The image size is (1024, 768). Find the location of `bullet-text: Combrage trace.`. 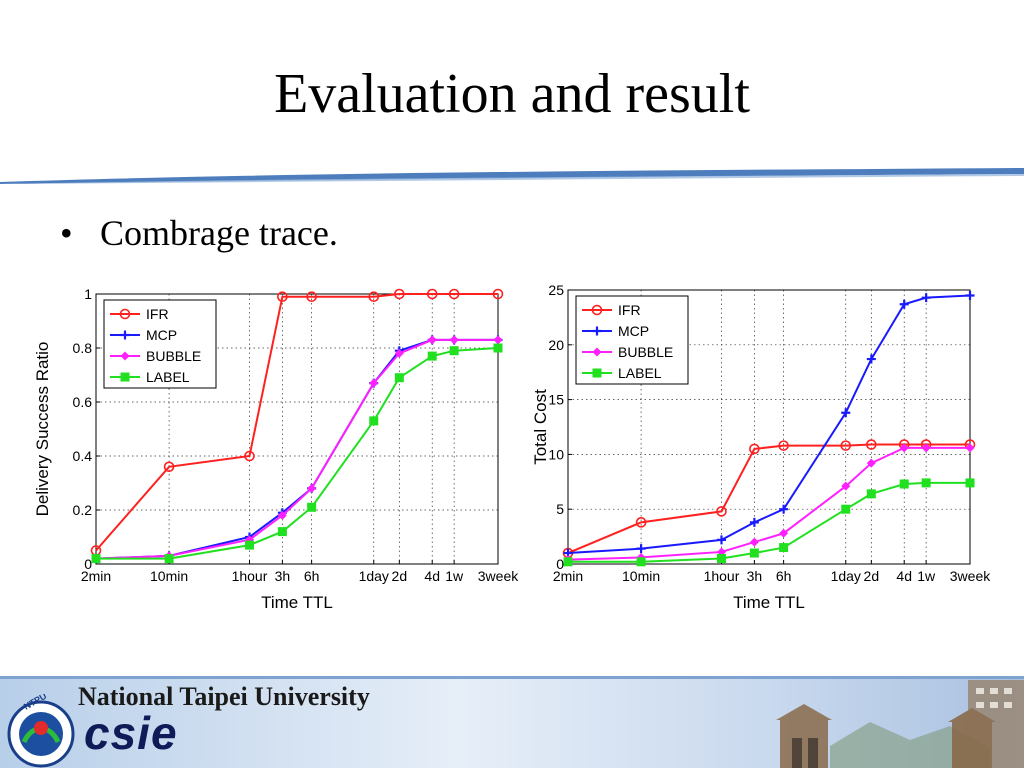

bullet-text: Combrage trace. is located at coordinates (219, 233).